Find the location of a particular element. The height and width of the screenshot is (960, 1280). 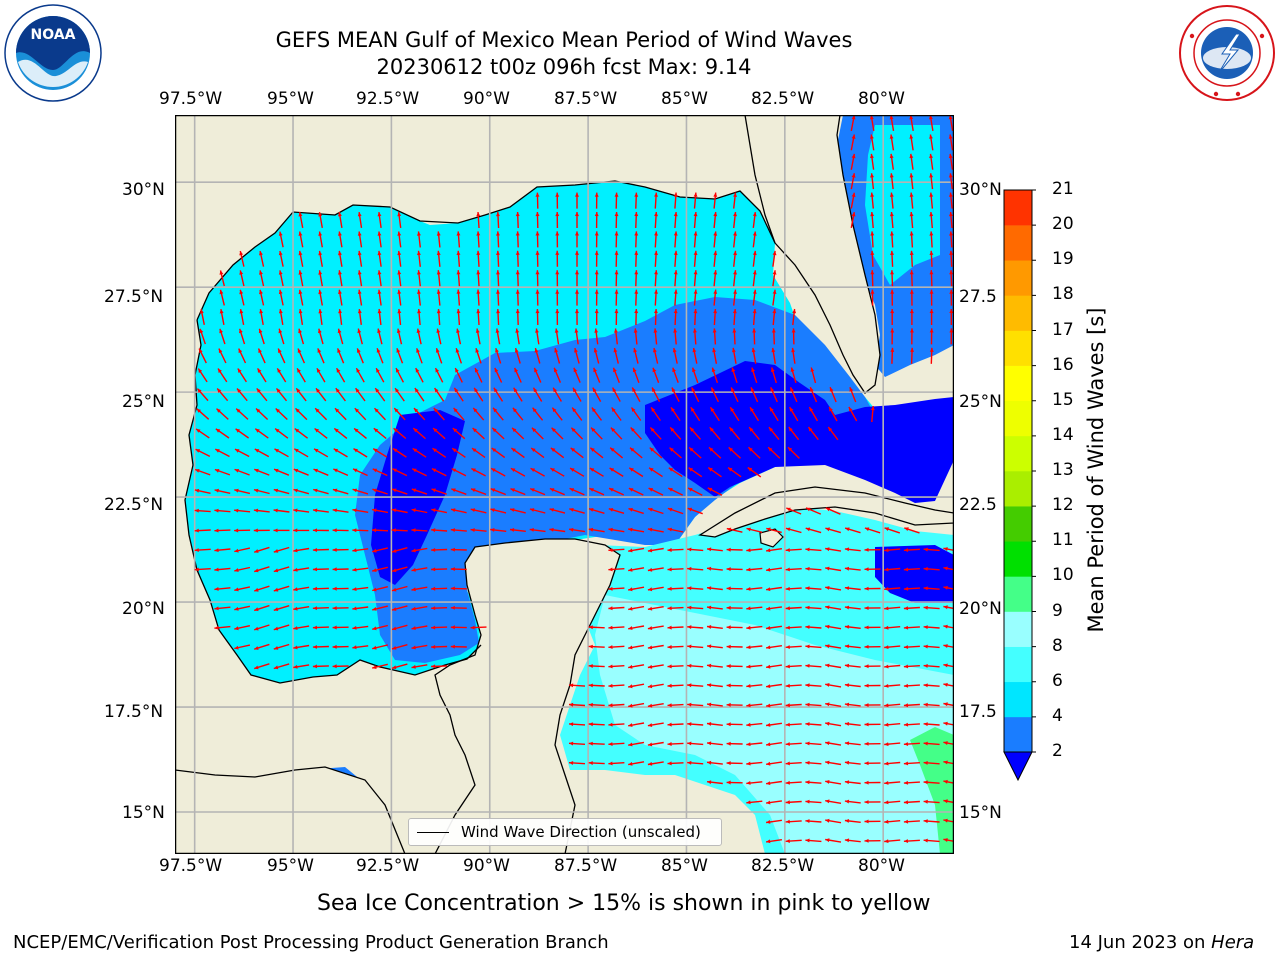

colorbar-tick-label: 8 is located at coordinates (1057, 645).